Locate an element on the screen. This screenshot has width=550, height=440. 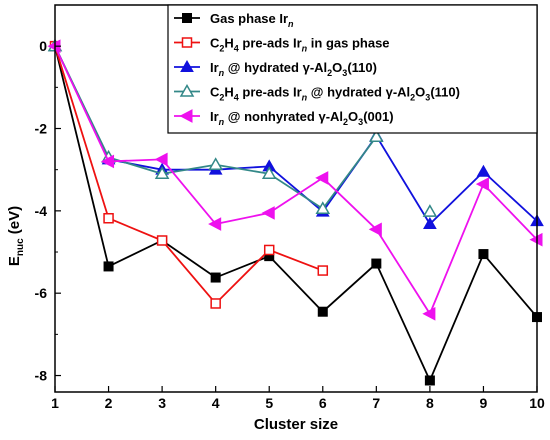
legend-label-part: @ hydrated γ-Al is located at coordinates (275, 67).